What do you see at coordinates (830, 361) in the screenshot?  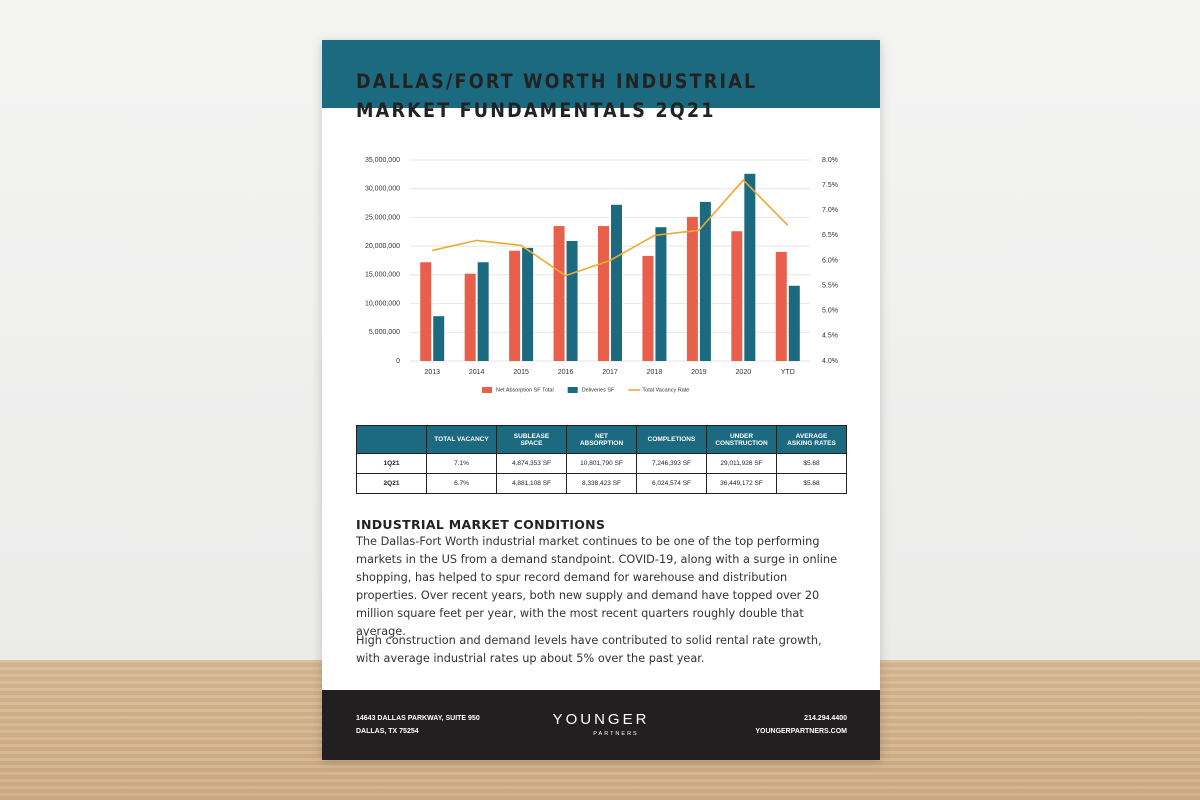 I see `y2-tick-label: 4.0%` at bounding box center [830, 361].